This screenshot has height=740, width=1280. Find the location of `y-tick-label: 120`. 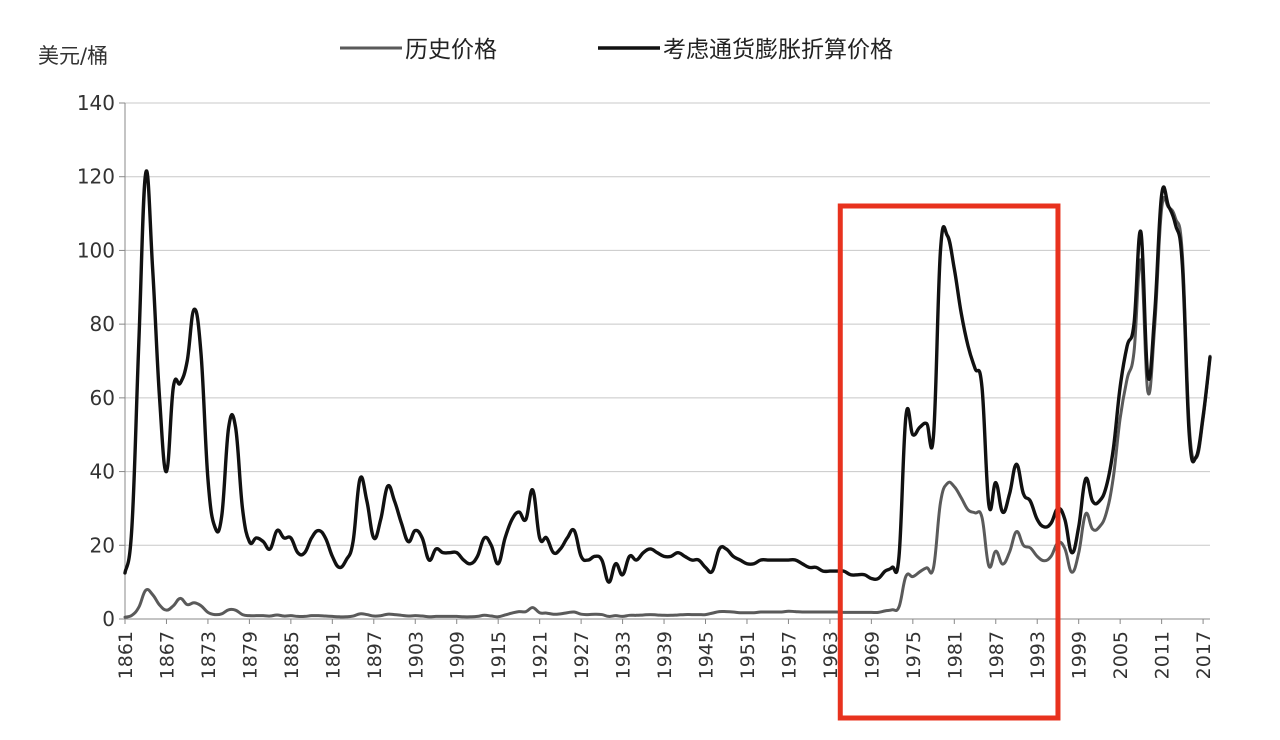

y-tick-label: 120 is located at coordinates (96, 177).